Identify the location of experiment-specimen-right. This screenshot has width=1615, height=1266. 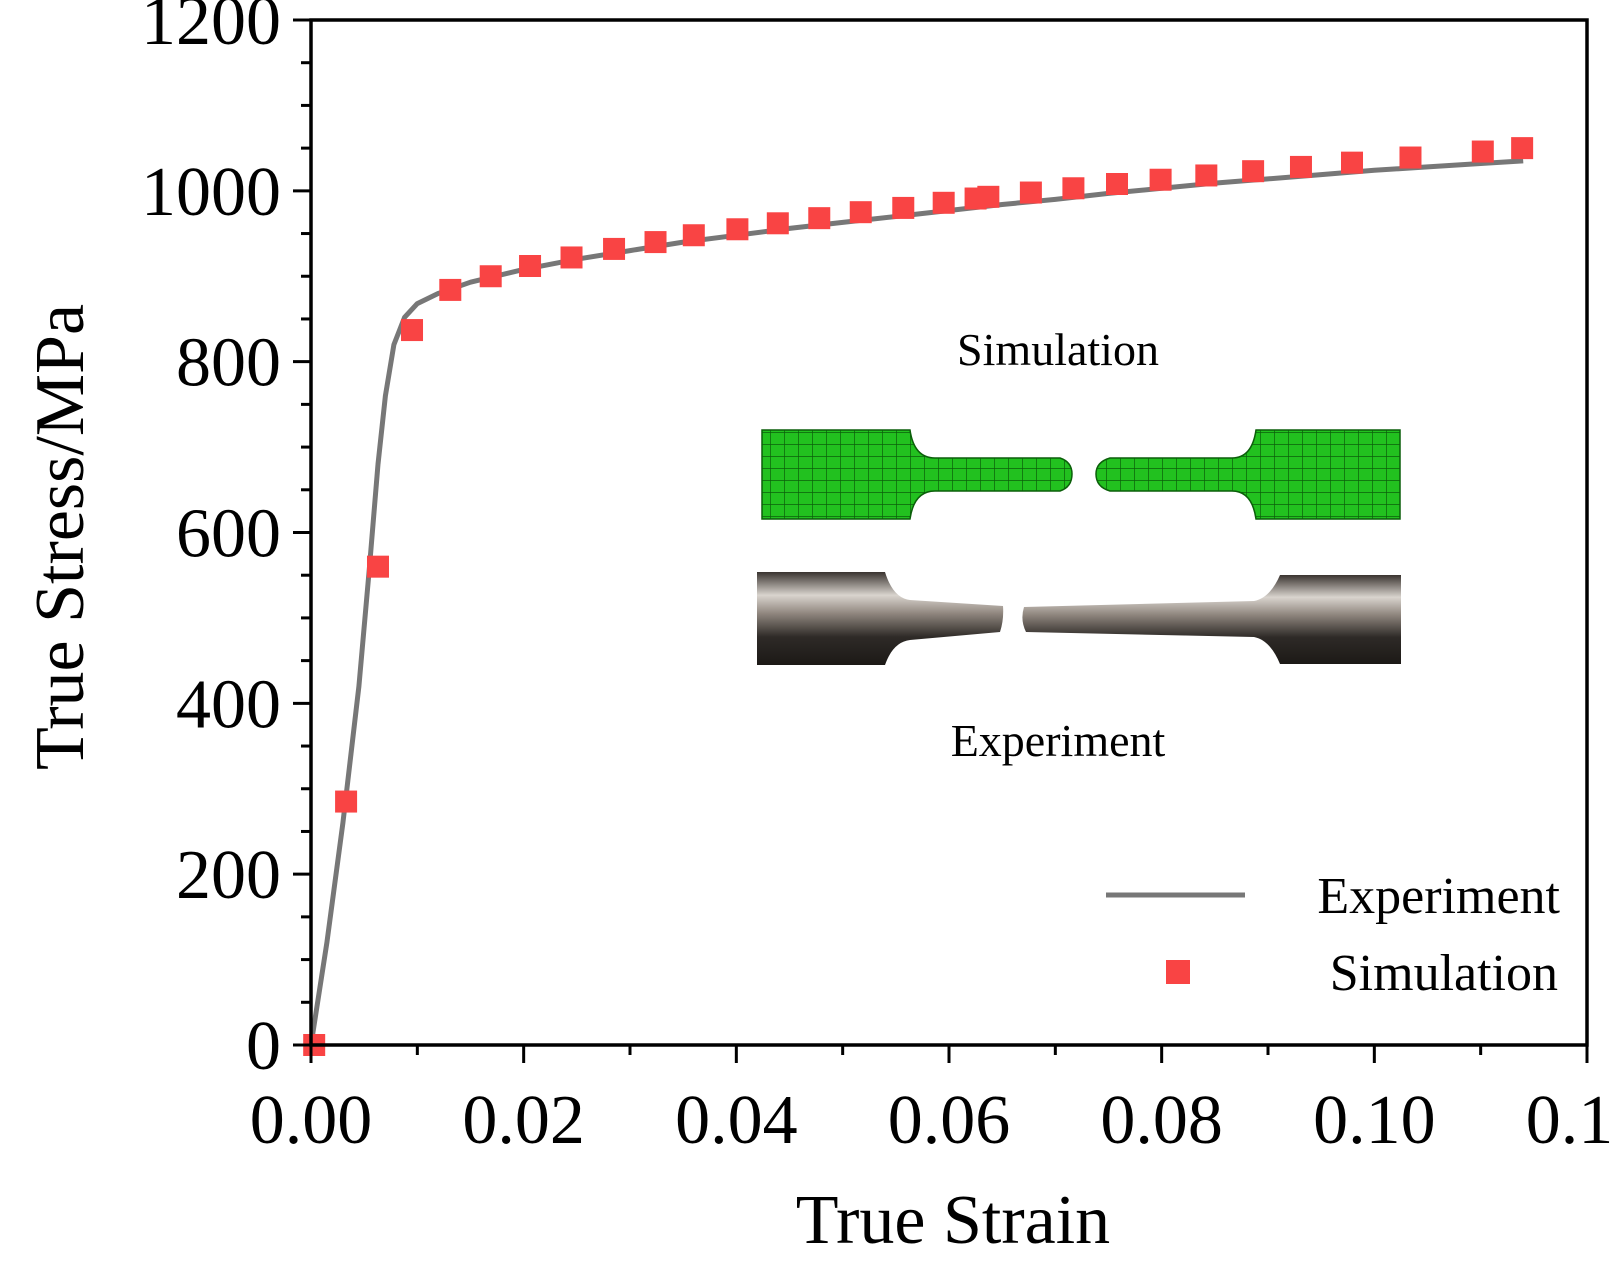
(1211, 619).